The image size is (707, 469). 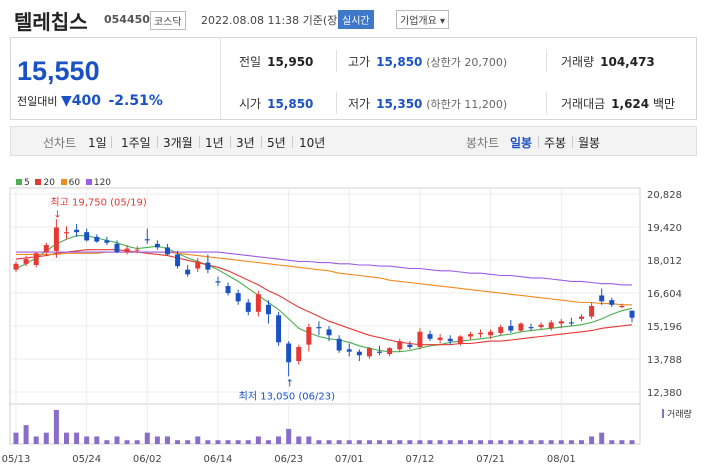 What do you see at coordinates (422, 19) in the screenshot?
I see `company-info-button: 기업개요 ▾` at bounding box center [422, 19].